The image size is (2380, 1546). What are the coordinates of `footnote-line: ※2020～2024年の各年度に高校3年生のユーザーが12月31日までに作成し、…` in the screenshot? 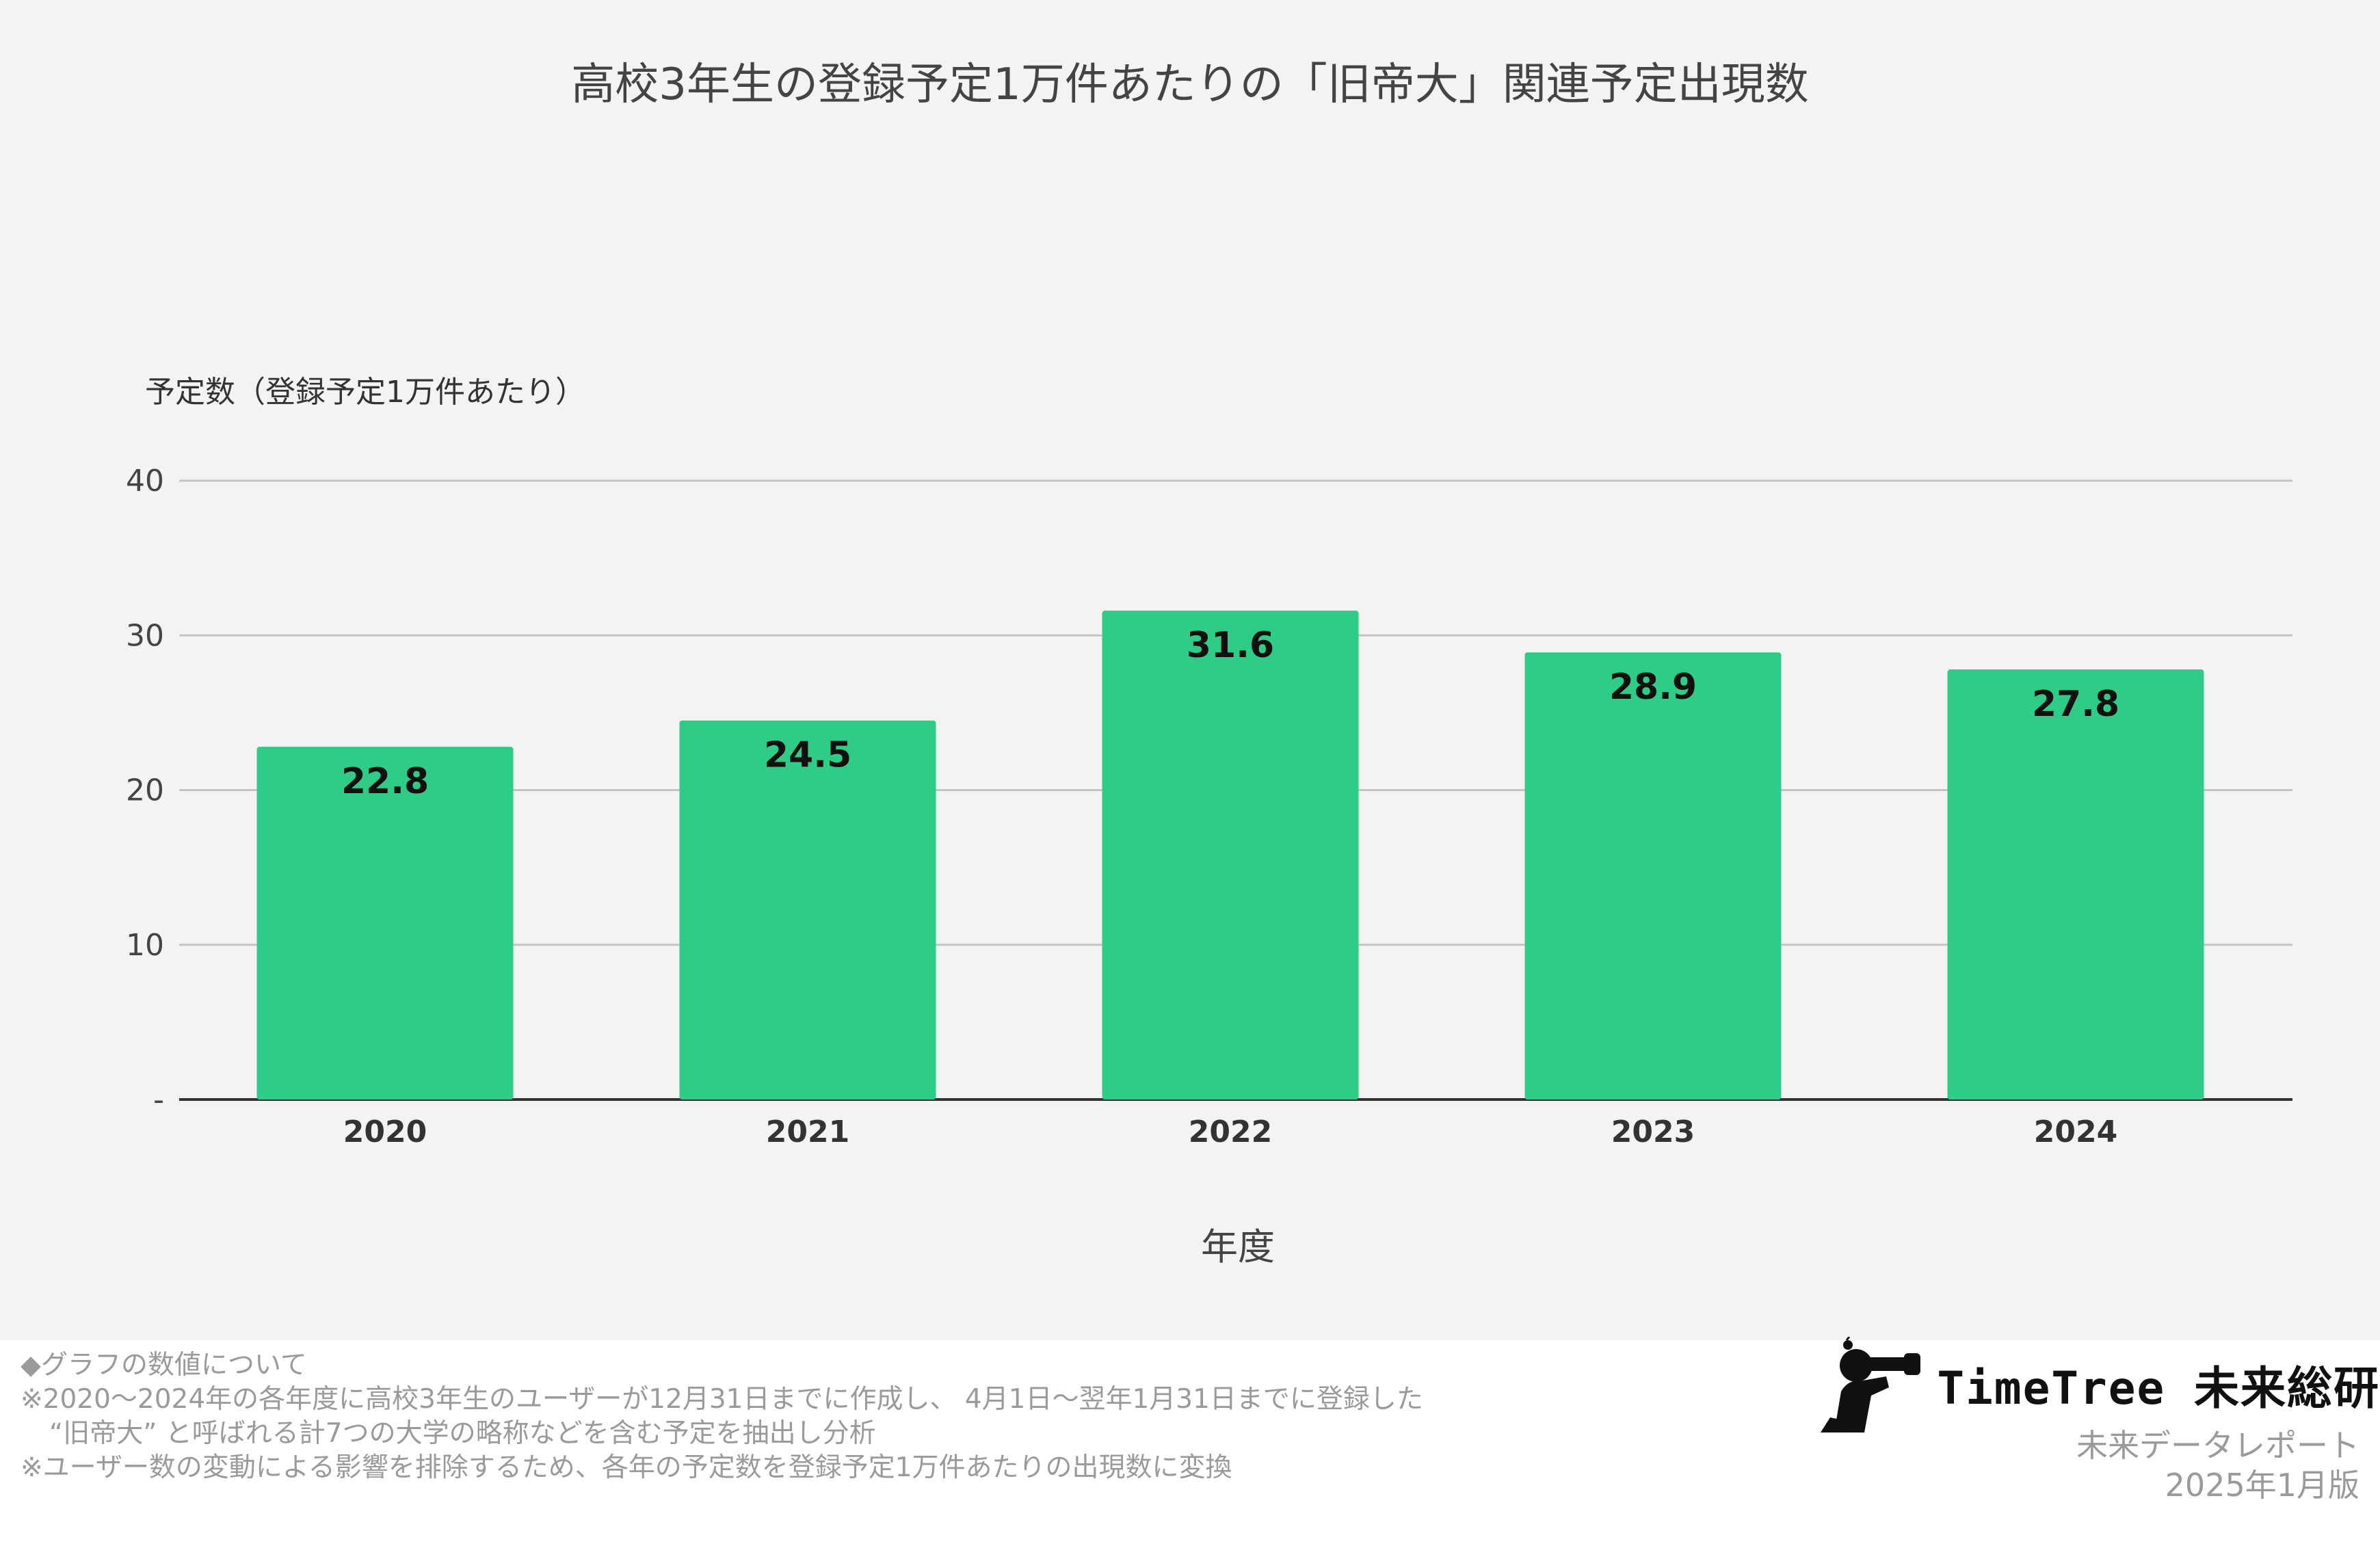 It's located at (722, 1399).